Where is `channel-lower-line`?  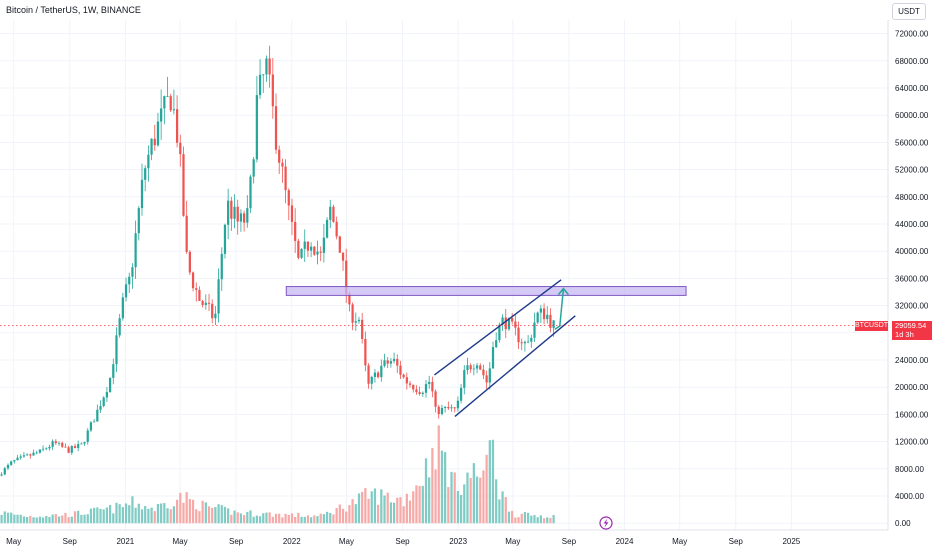
channel-lower-line is located at coordinates (515, 366).